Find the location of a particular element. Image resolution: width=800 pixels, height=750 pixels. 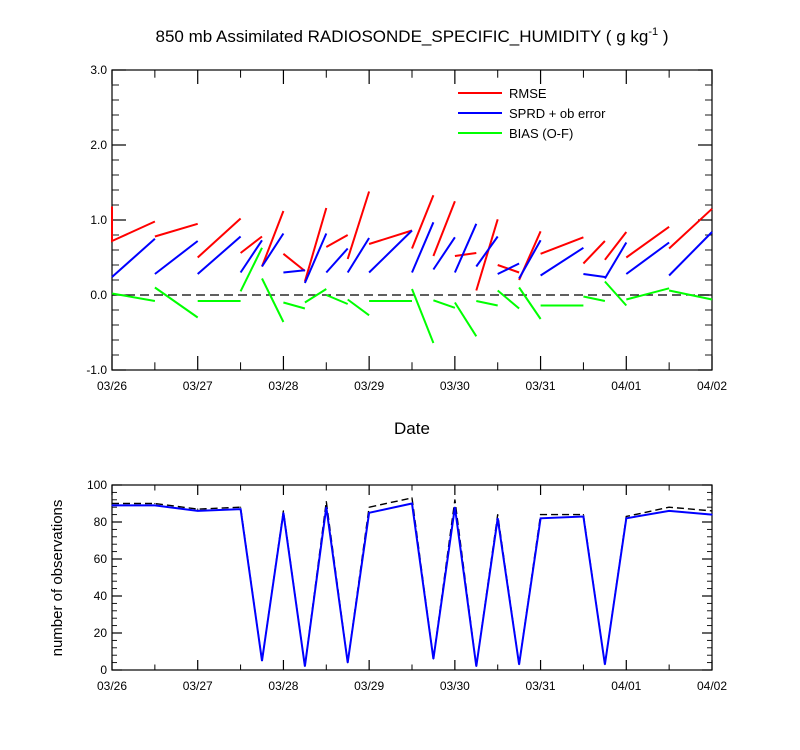

top-y-tick-label: 3.0 is located at coordinates (98, 70).